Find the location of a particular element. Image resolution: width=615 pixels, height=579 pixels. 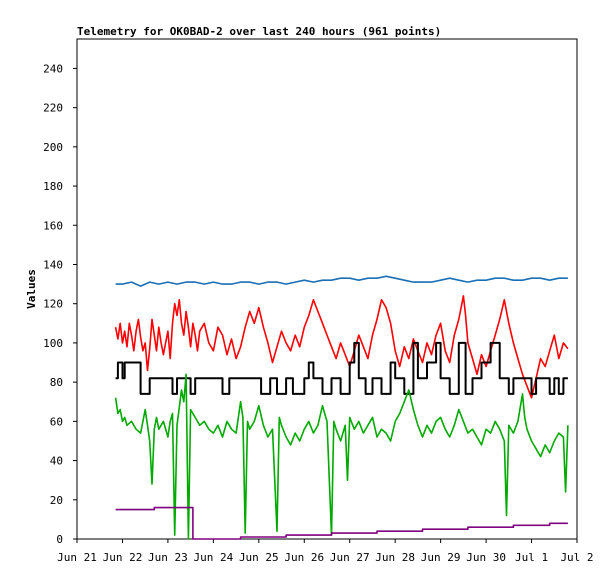

y-tick-label: 0 is located at coordinates (59, 539).